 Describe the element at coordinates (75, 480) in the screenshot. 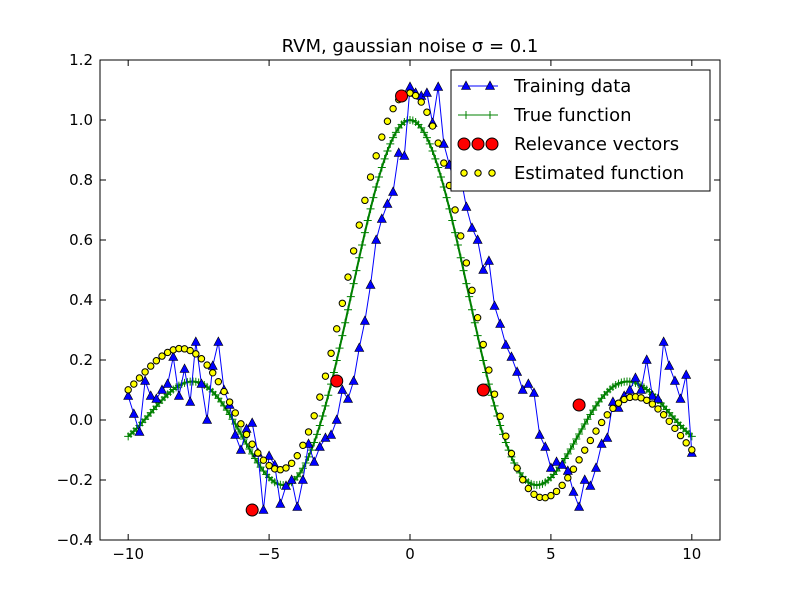

I see `y-tick-label: −0.2` at that location.